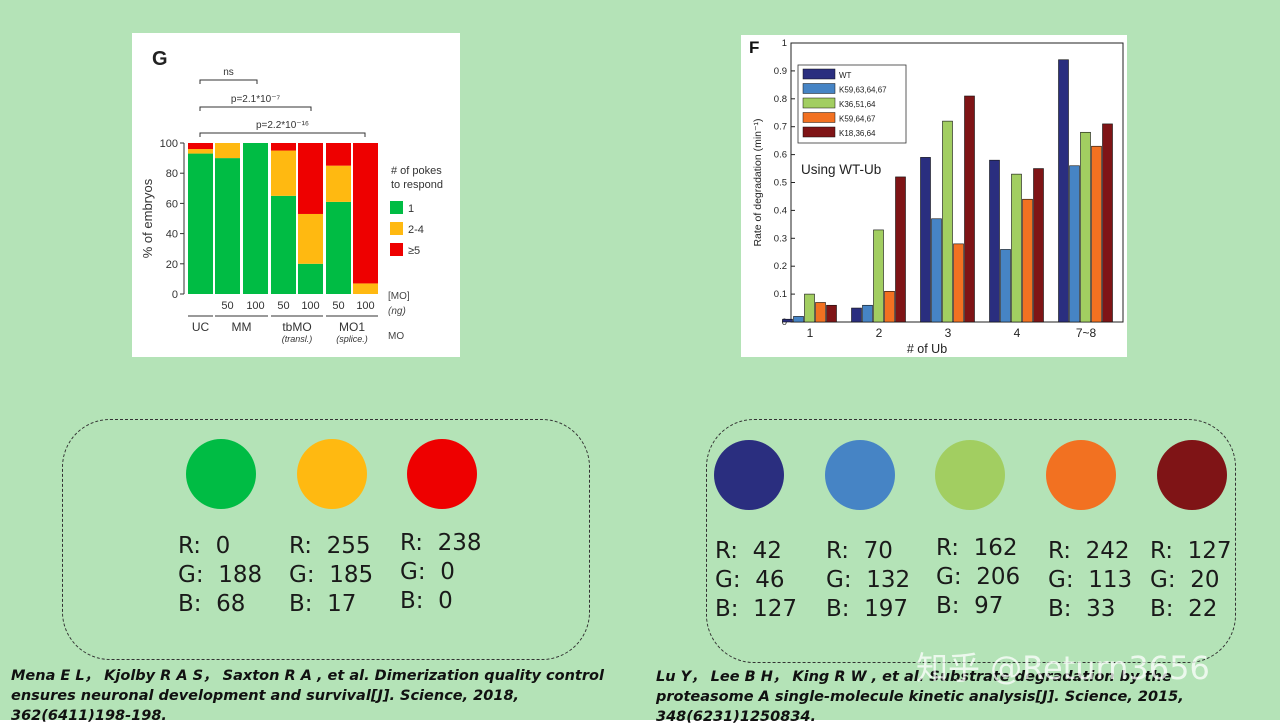 The width and height of the screenshot is (1280, 727). Describe the element at coordinates (396, 336) in the screenshot. I see `axis-note-mo: MO` at that location.